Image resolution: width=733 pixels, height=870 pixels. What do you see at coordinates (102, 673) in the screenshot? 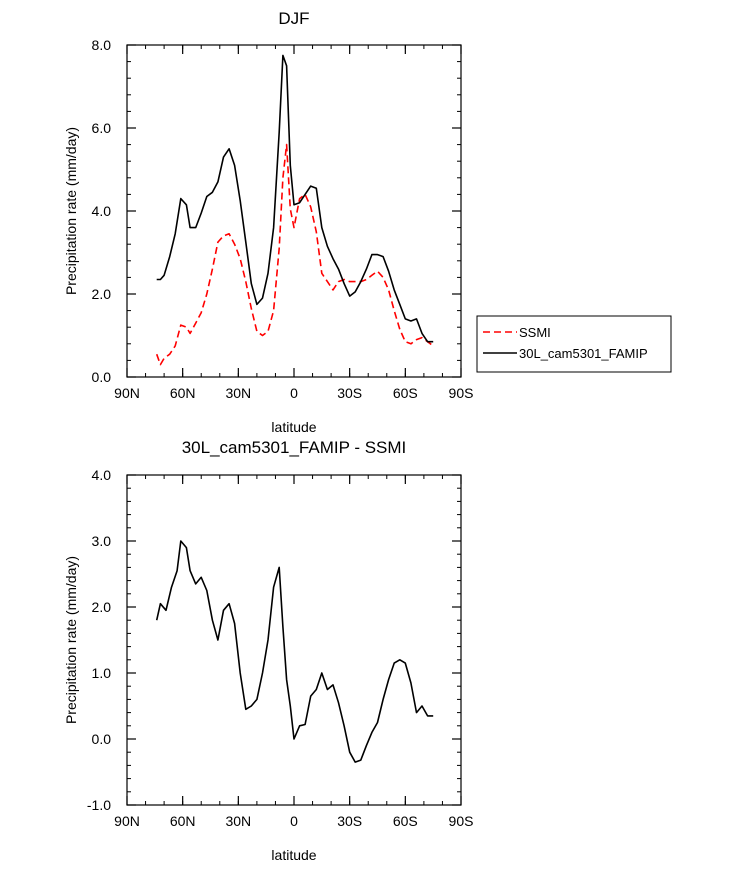
I see `y-tick-label: 1.0` at bounding box center [102, 673].